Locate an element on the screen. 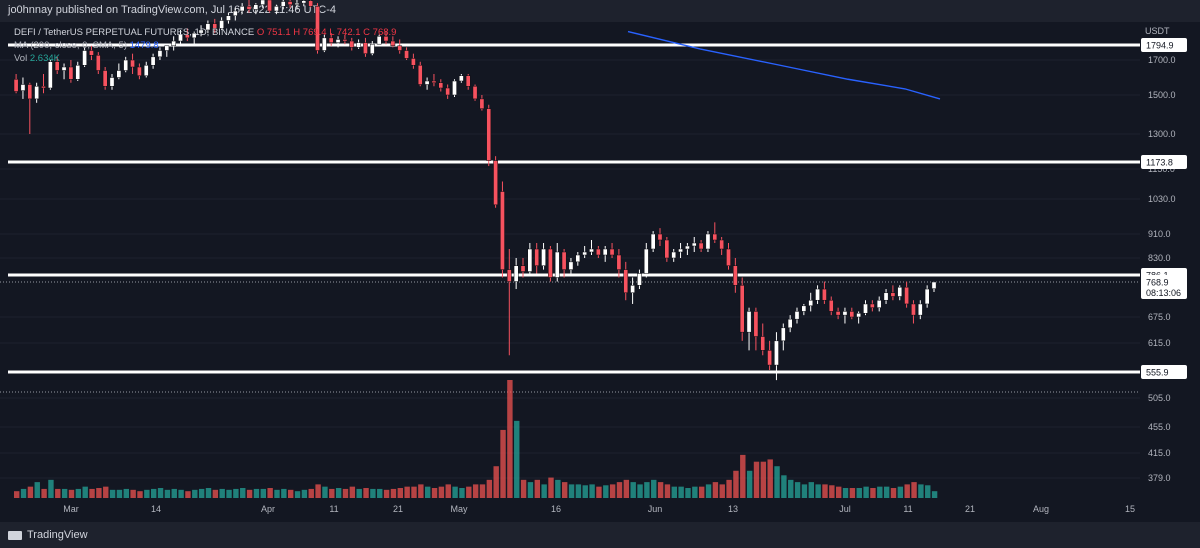  level-tag-label: 1794.9 is located at coordinates (1160, 46).